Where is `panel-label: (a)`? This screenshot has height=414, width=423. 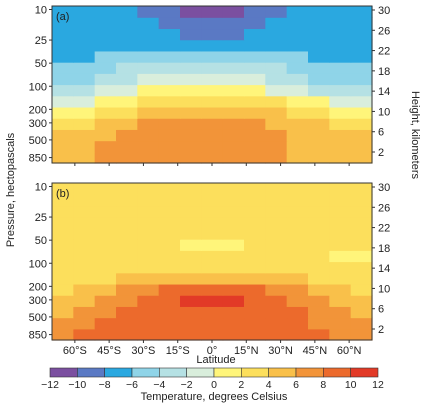 panel-label: (a) is located at coordinates (62, 17).